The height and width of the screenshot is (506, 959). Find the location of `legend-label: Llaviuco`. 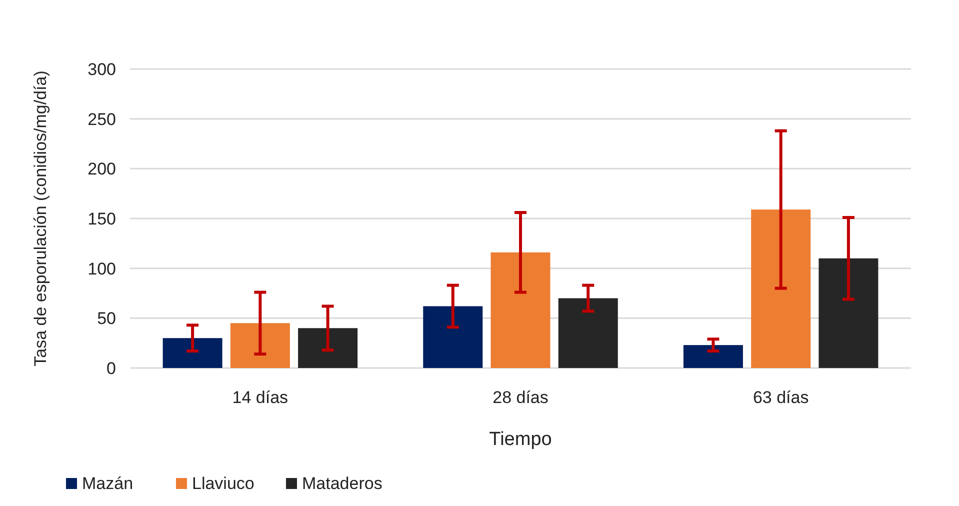

legend-label: Llaviuco is located at coordinates (223, 483).